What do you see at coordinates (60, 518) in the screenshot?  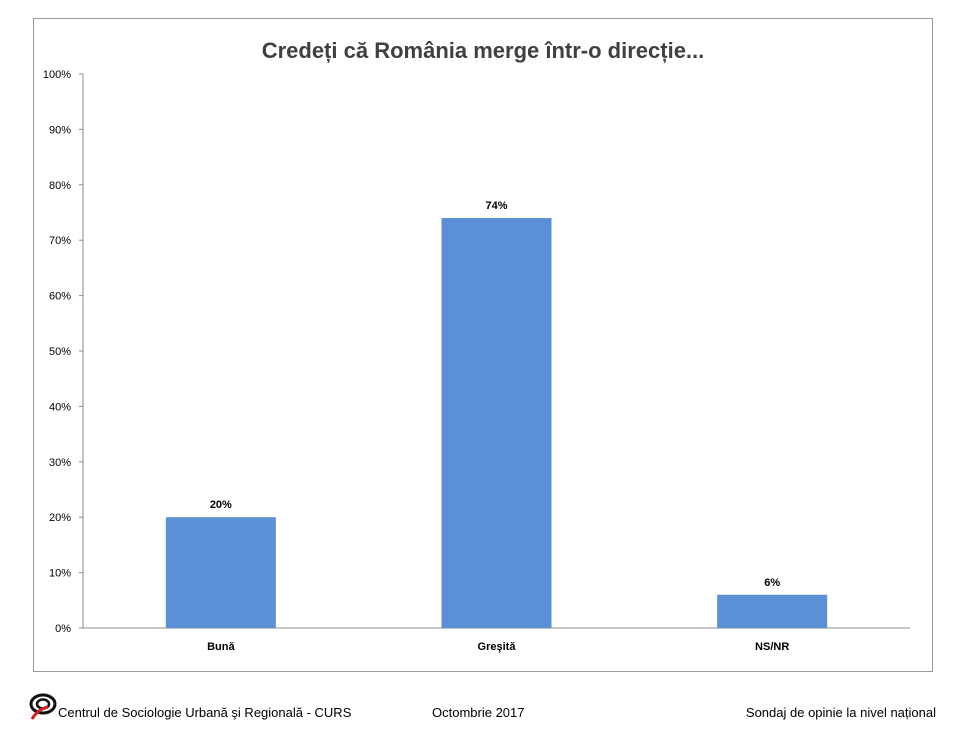 I see `y-tick-label: 20%` at bounding box center [60, 518].